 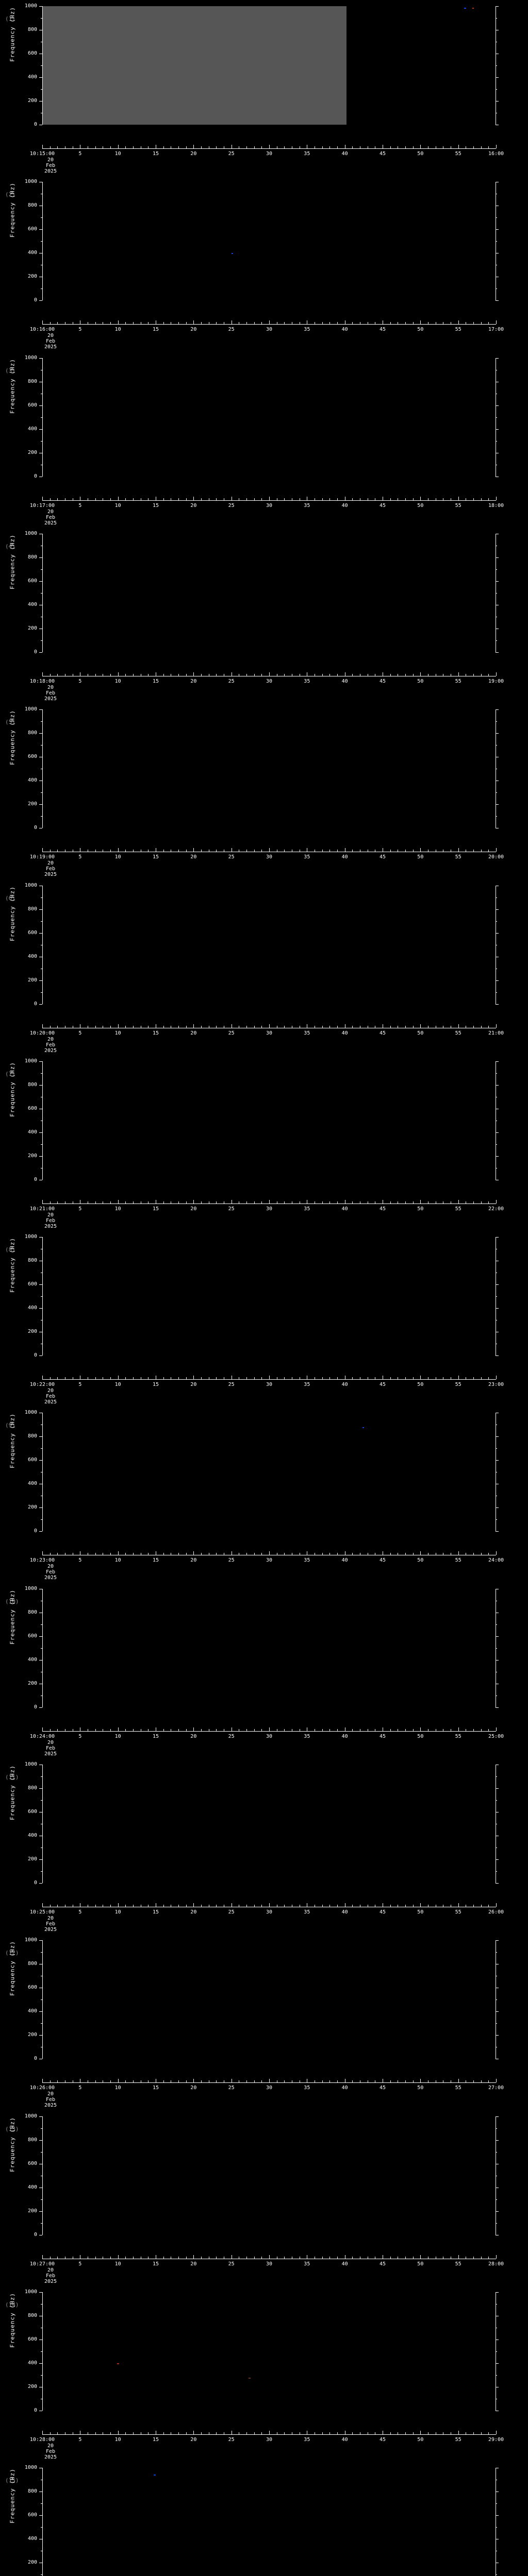 I want to click on y-axis-tick-label: 1000, so click(x=31, y=1237).